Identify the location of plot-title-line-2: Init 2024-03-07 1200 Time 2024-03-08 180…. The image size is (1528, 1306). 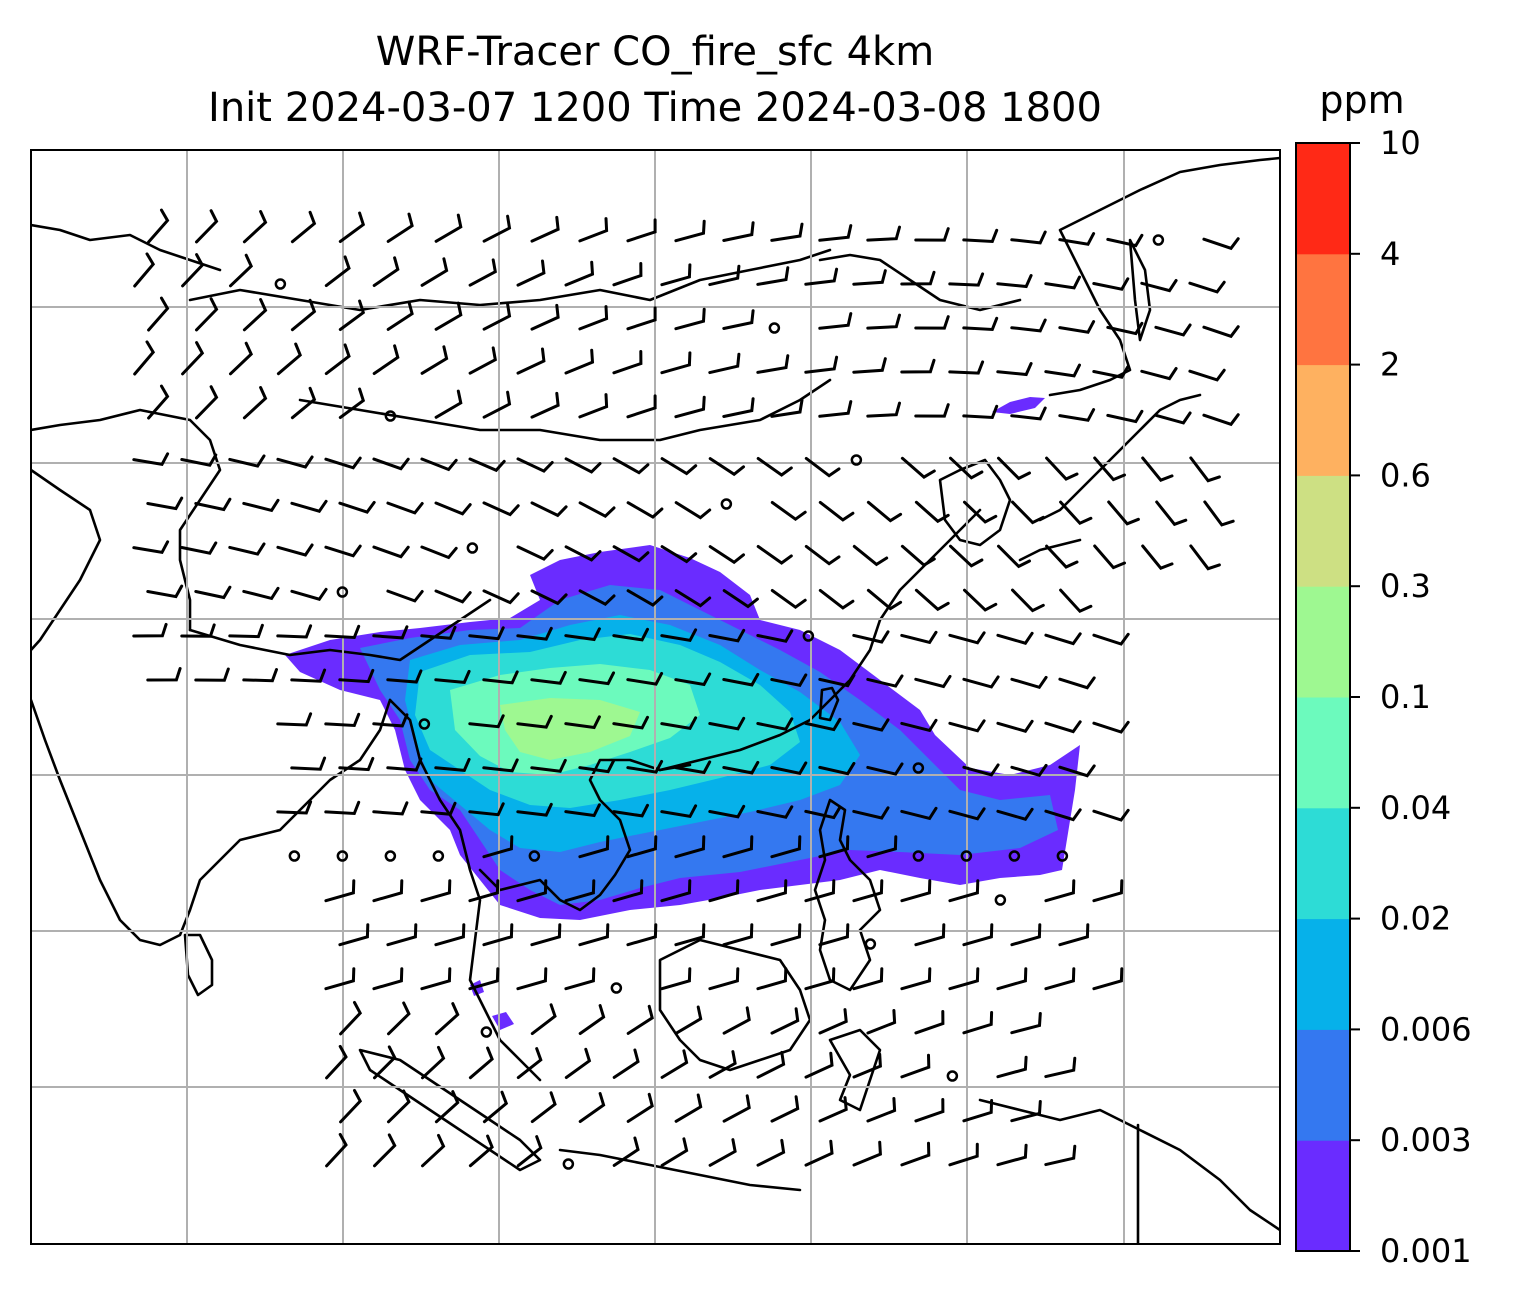
(655, 108).